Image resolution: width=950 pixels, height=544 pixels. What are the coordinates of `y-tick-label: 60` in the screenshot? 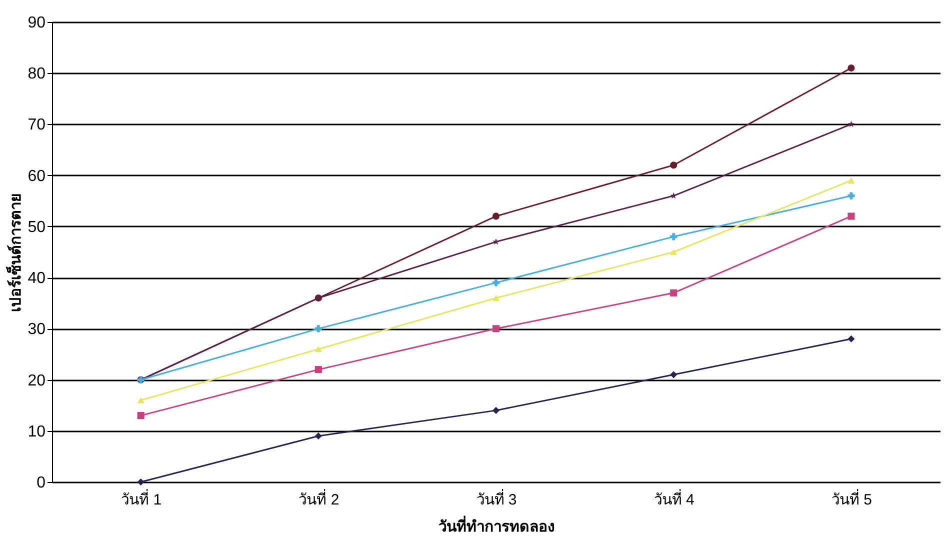 It's located at (37, 176).